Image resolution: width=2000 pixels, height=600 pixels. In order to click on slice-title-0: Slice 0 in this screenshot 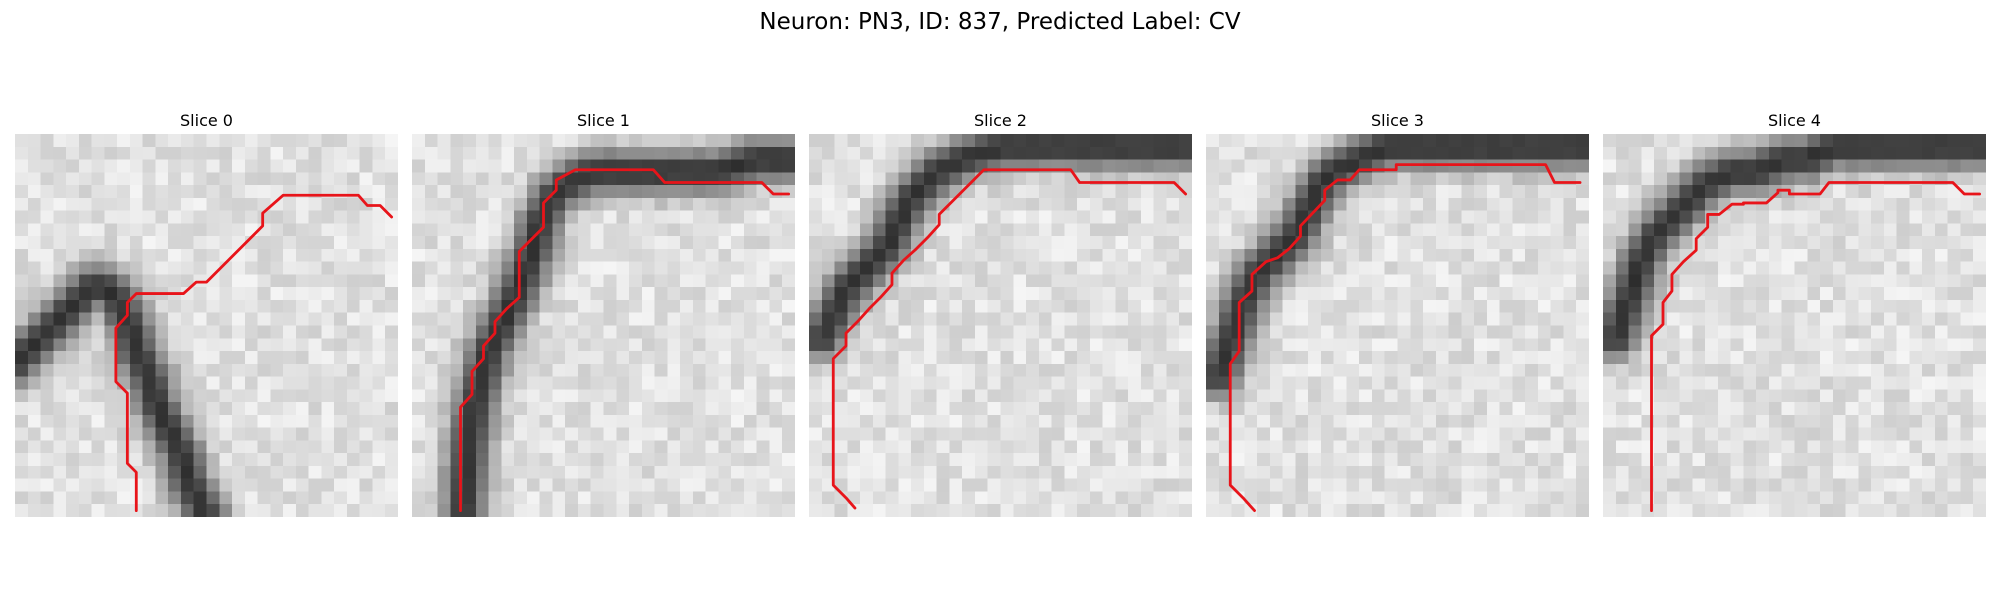, I will do `click(206, 120)`.